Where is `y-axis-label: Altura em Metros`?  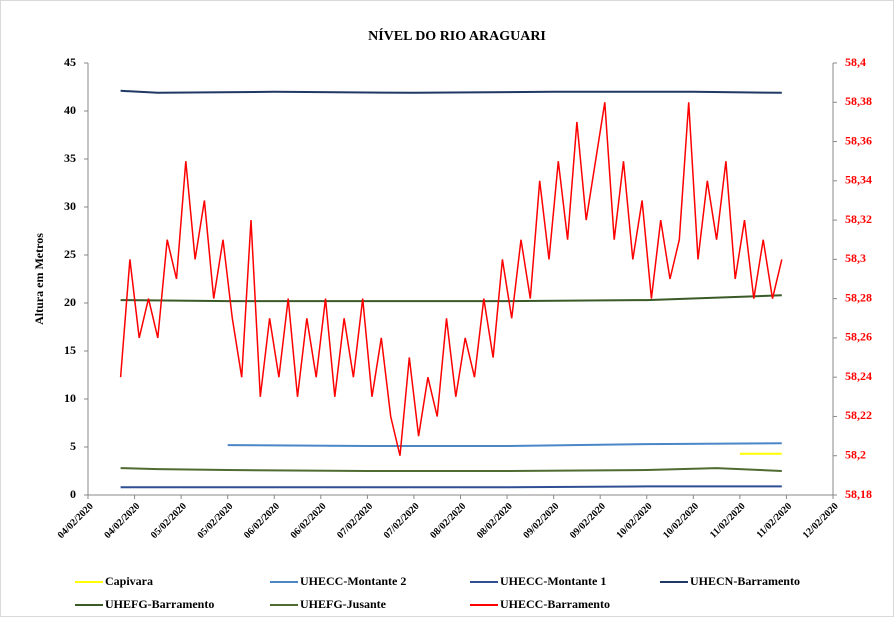
y-axis-label: Altura em Metros is located at coordinates (39, 279).